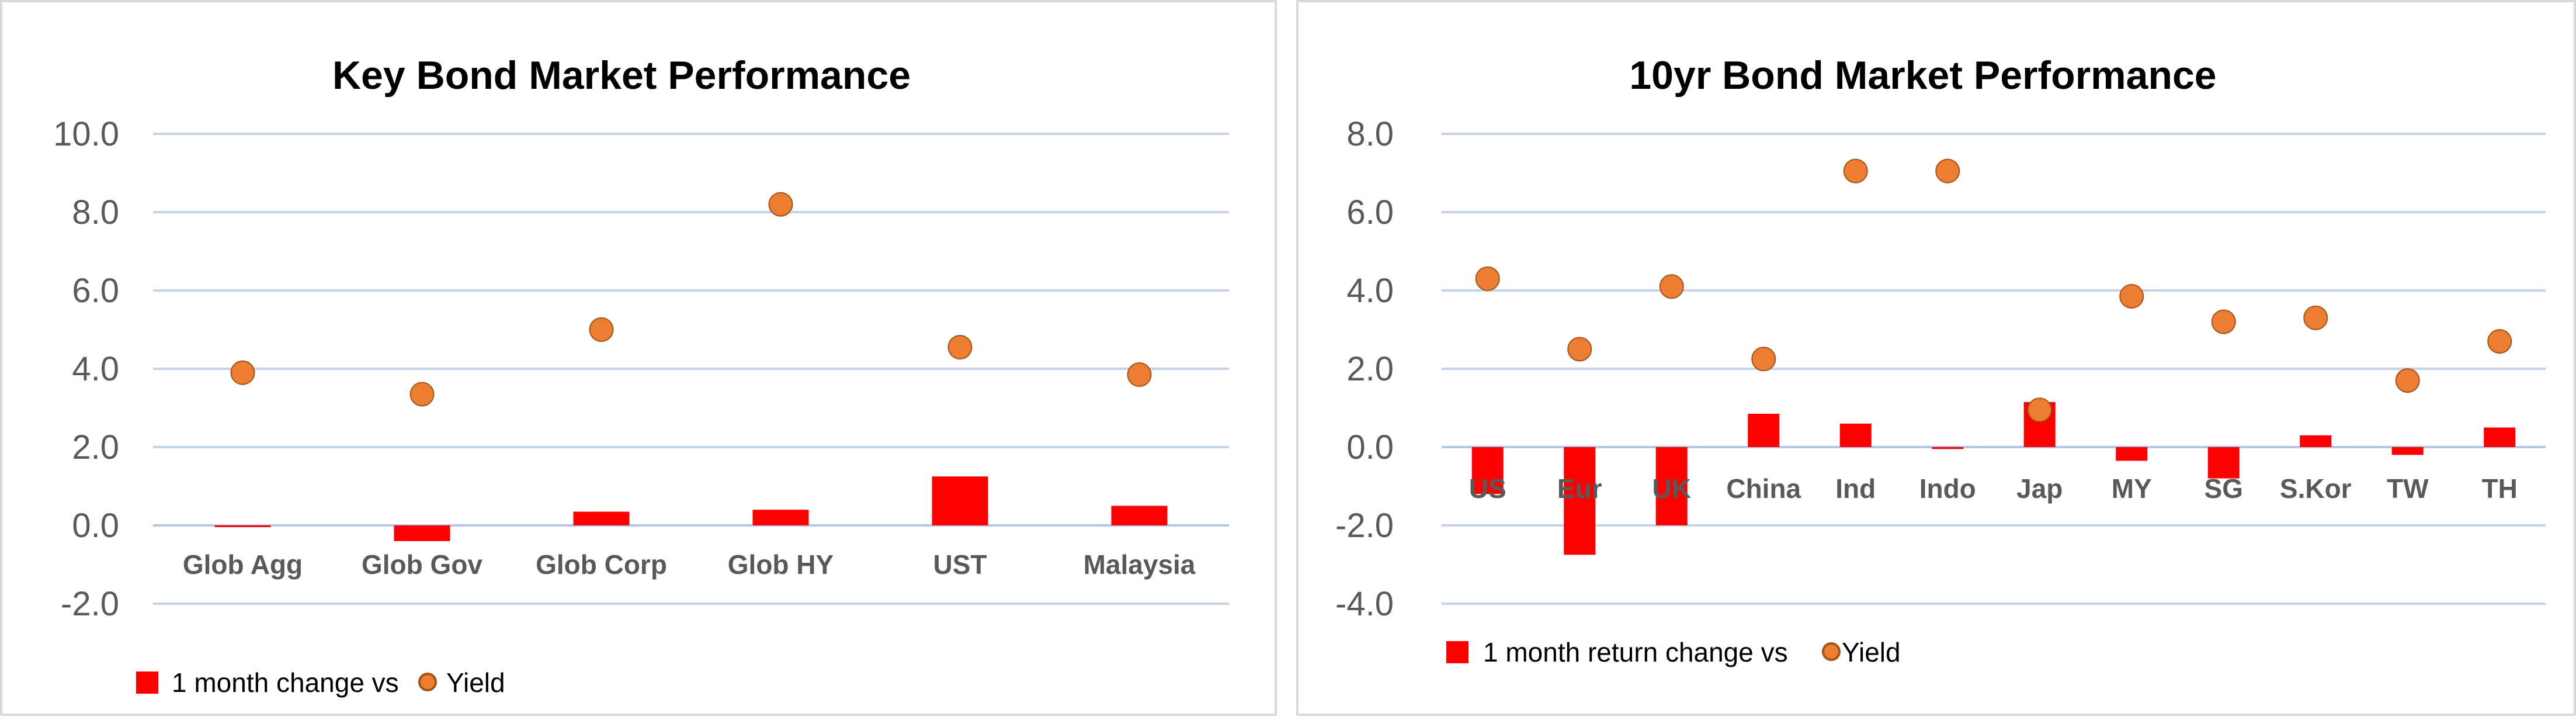  I want to click on x-tick-label: Indo, so click(1947, 488).